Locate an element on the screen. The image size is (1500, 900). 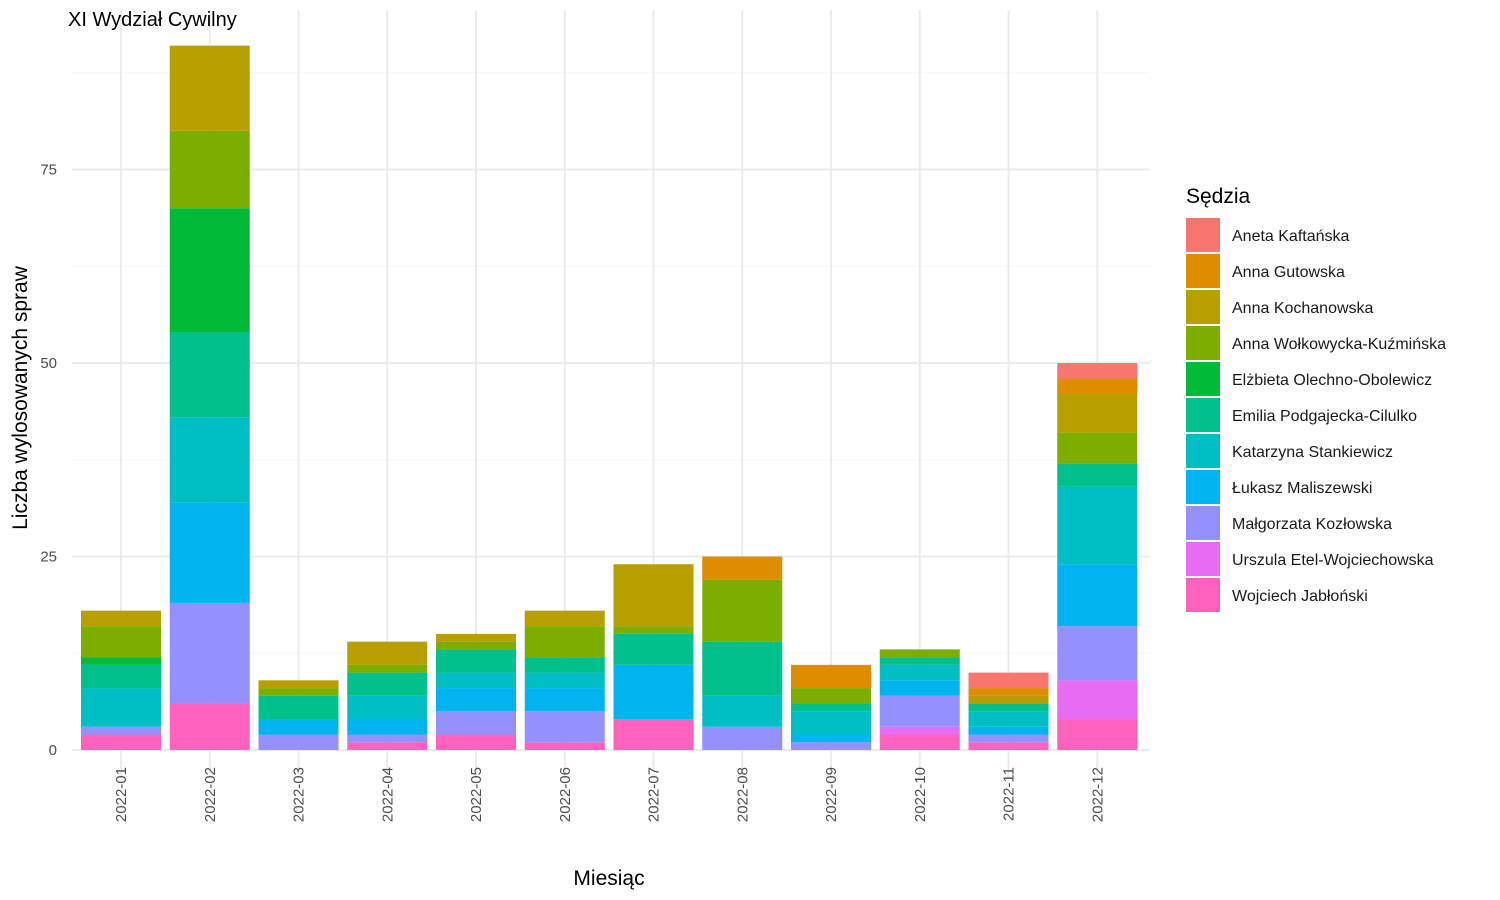
legend-label: Urszula Etel-Wojciechowska is located at coordinates (1333, 560).